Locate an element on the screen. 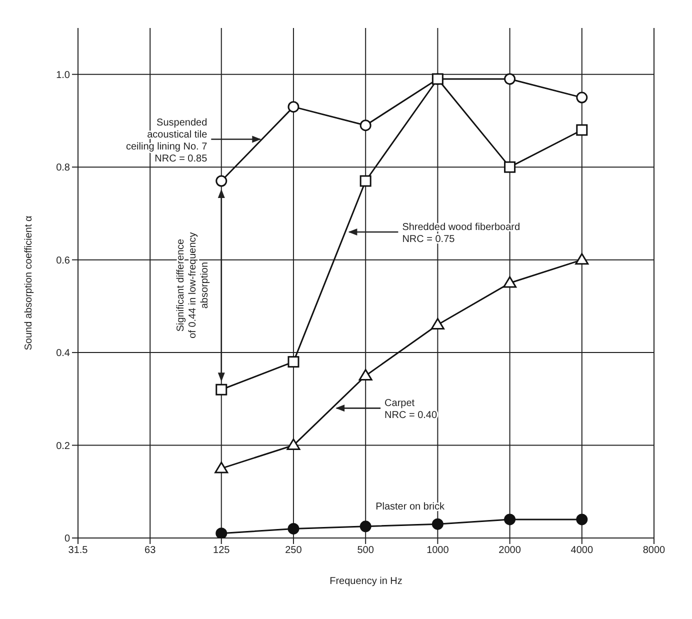  x-tick-label: 250 is located at coordinates (293, 550).